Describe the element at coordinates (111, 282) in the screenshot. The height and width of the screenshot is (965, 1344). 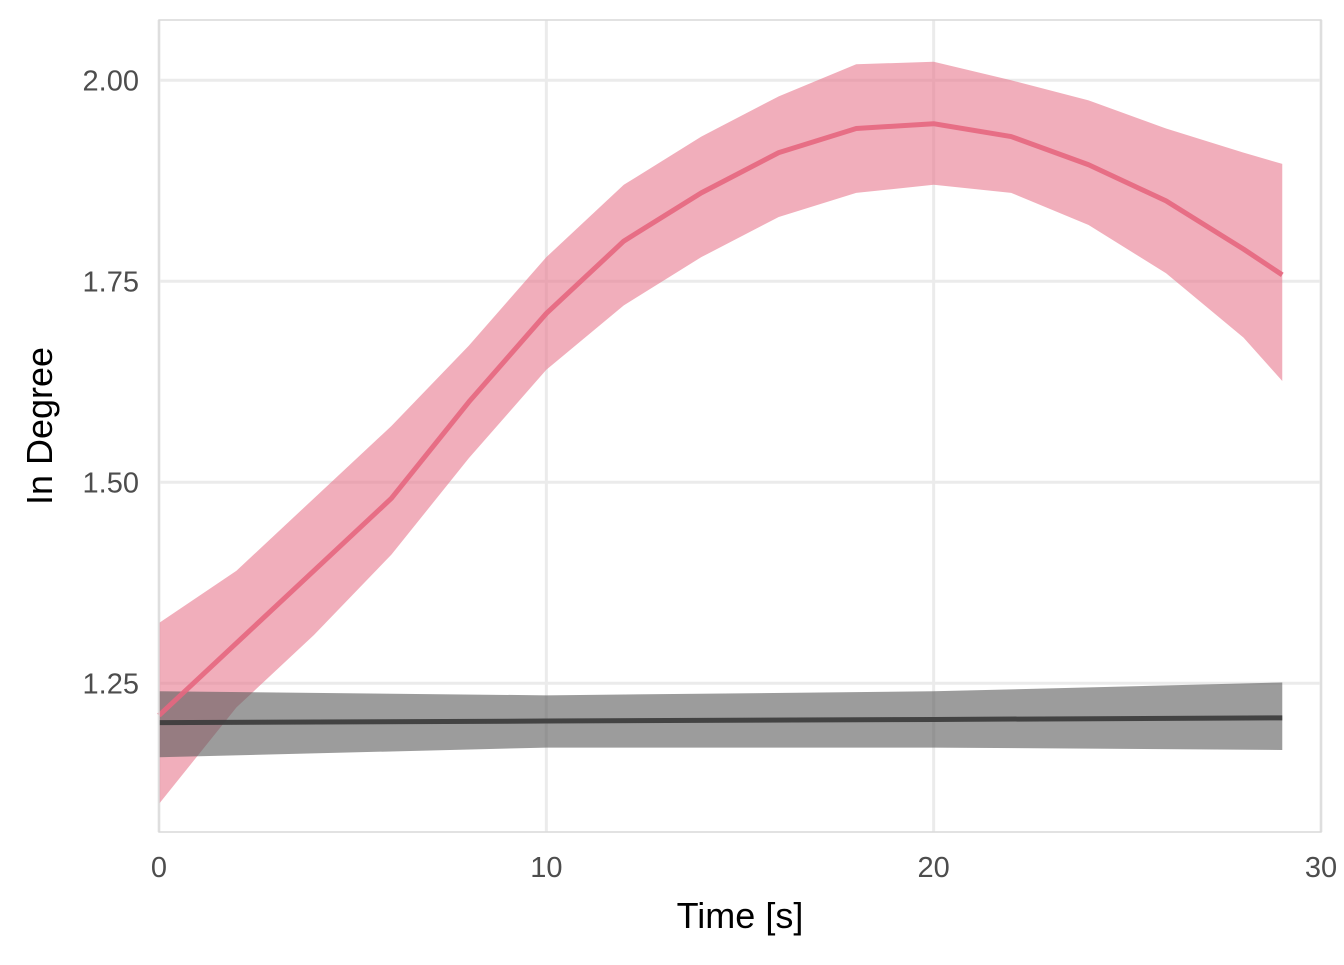
I see `y-tick-label: 1.75` at that location.